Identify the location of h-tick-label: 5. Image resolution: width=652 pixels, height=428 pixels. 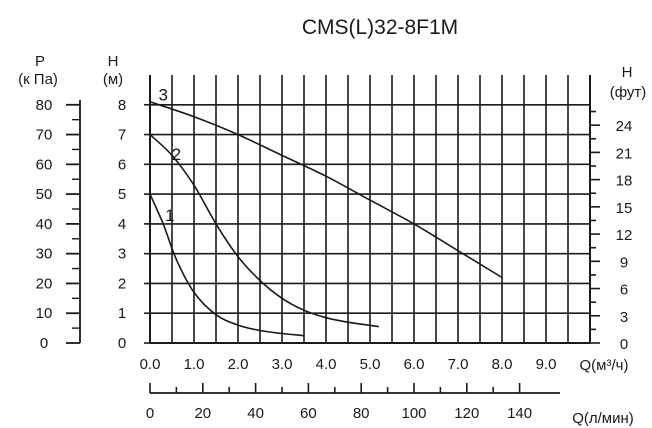
(122, 194).